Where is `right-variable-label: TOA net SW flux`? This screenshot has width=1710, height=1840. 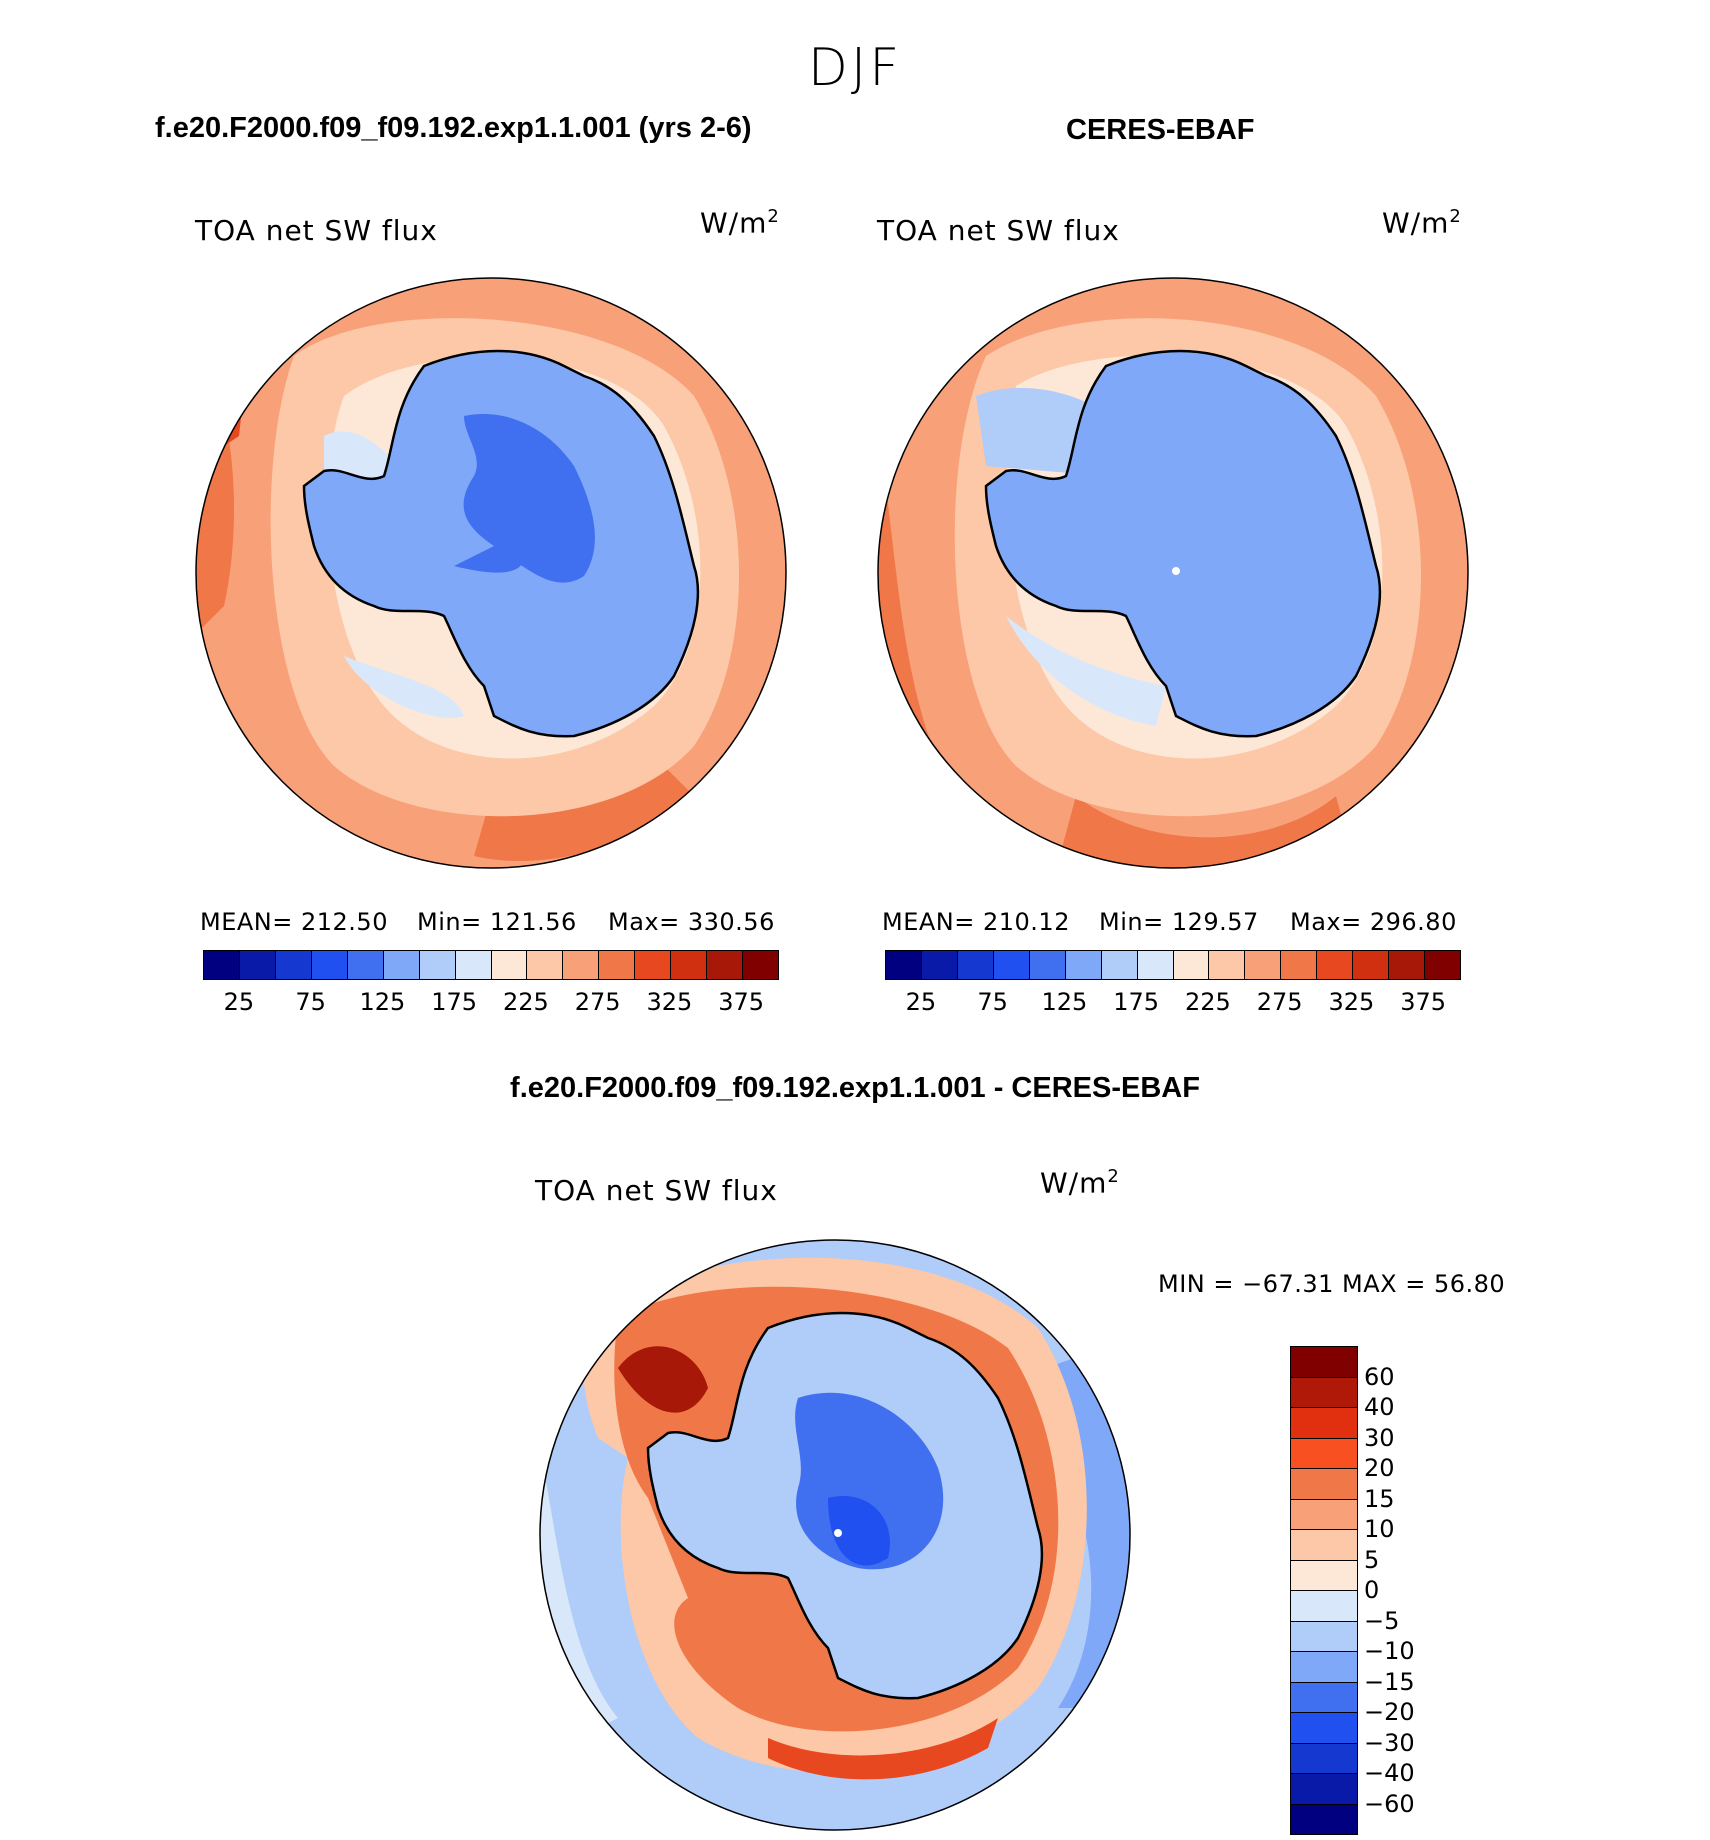
right-variable-label: TOA net SW flux is located at coordinates (998, 230).